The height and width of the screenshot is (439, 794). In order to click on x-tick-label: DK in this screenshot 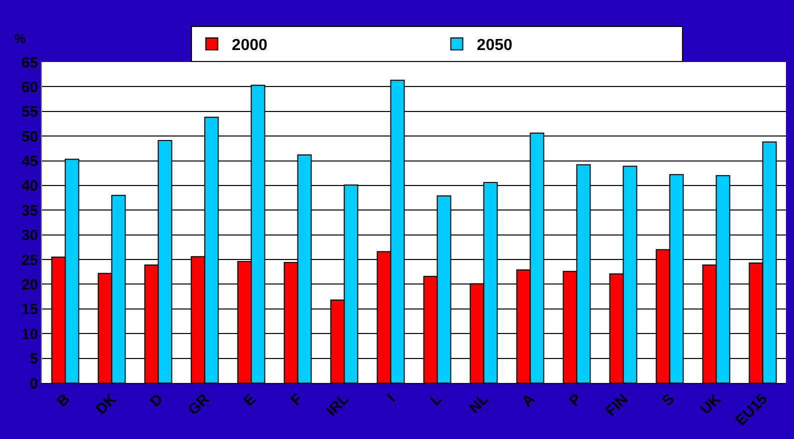, I will do `click(106, 404)`.